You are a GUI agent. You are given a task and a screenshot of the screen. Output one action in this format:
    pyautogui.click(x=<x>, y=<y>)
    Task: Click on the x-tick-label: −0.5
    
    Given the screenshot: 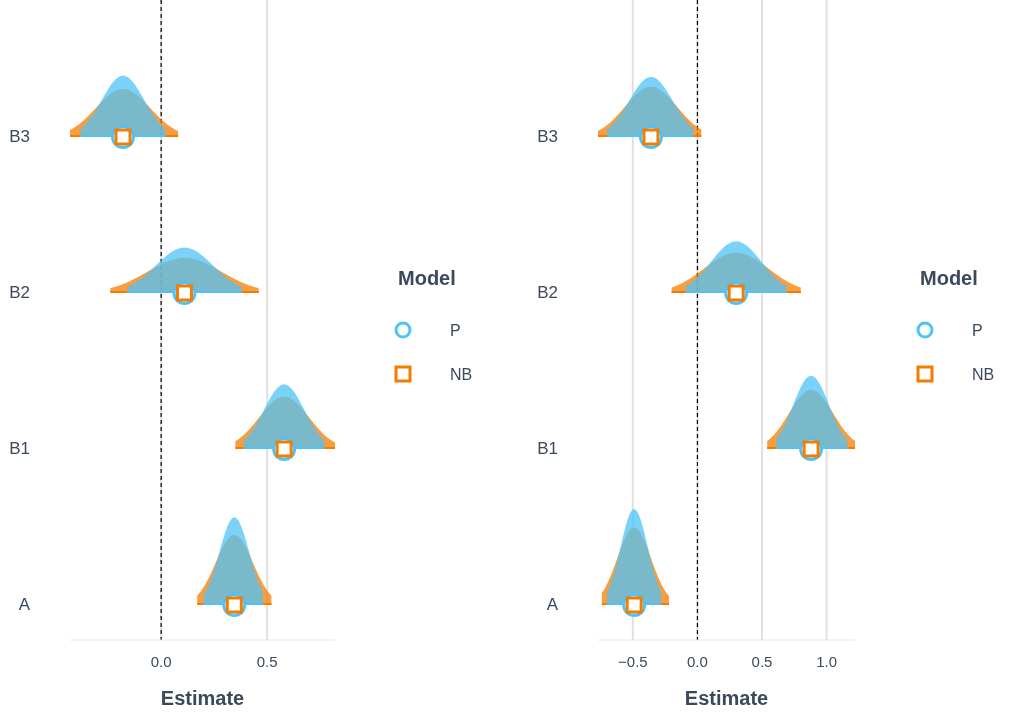 What is the action you would take?
    pyautogui.click(x=633, y=661)
    